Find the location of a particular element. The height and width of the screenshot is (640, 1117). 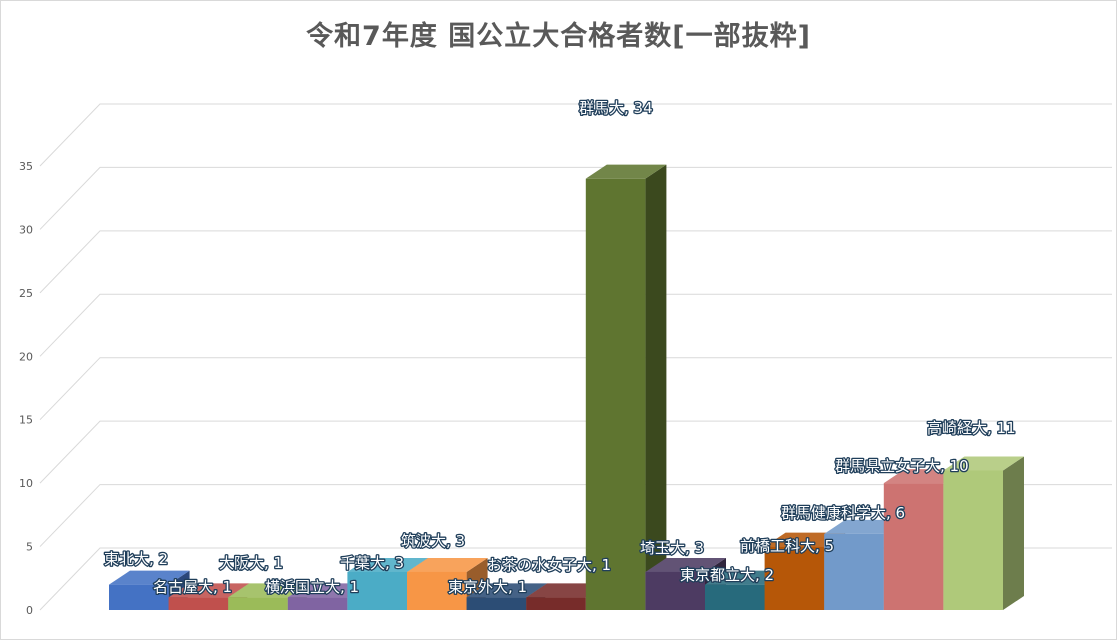

y-tick-label: 15 is located at coordinates (26, 420).